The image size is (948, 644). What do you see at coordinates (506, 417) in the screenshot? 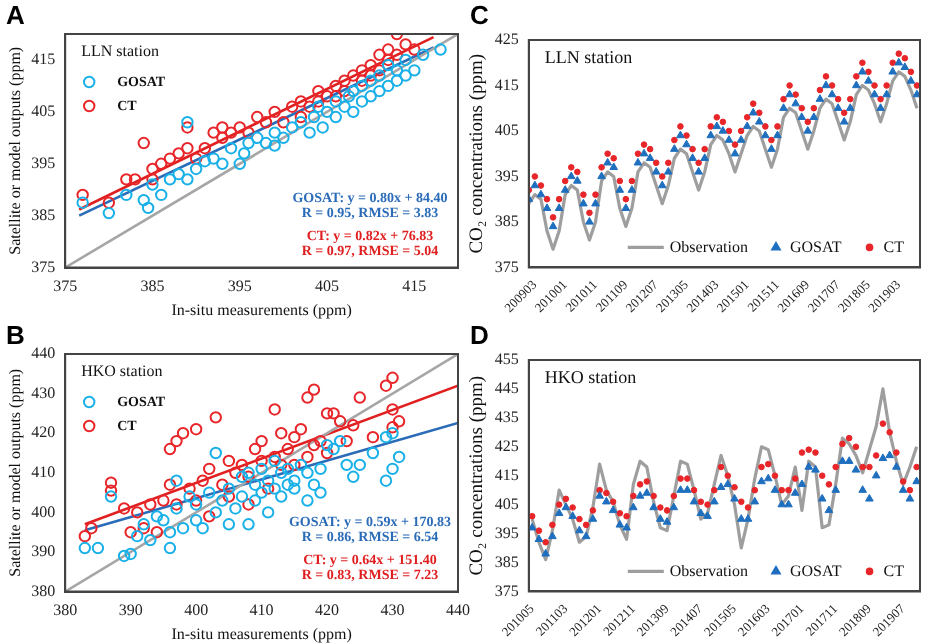
I see `y-tick-label: 435` at bounding box center [506, 417].